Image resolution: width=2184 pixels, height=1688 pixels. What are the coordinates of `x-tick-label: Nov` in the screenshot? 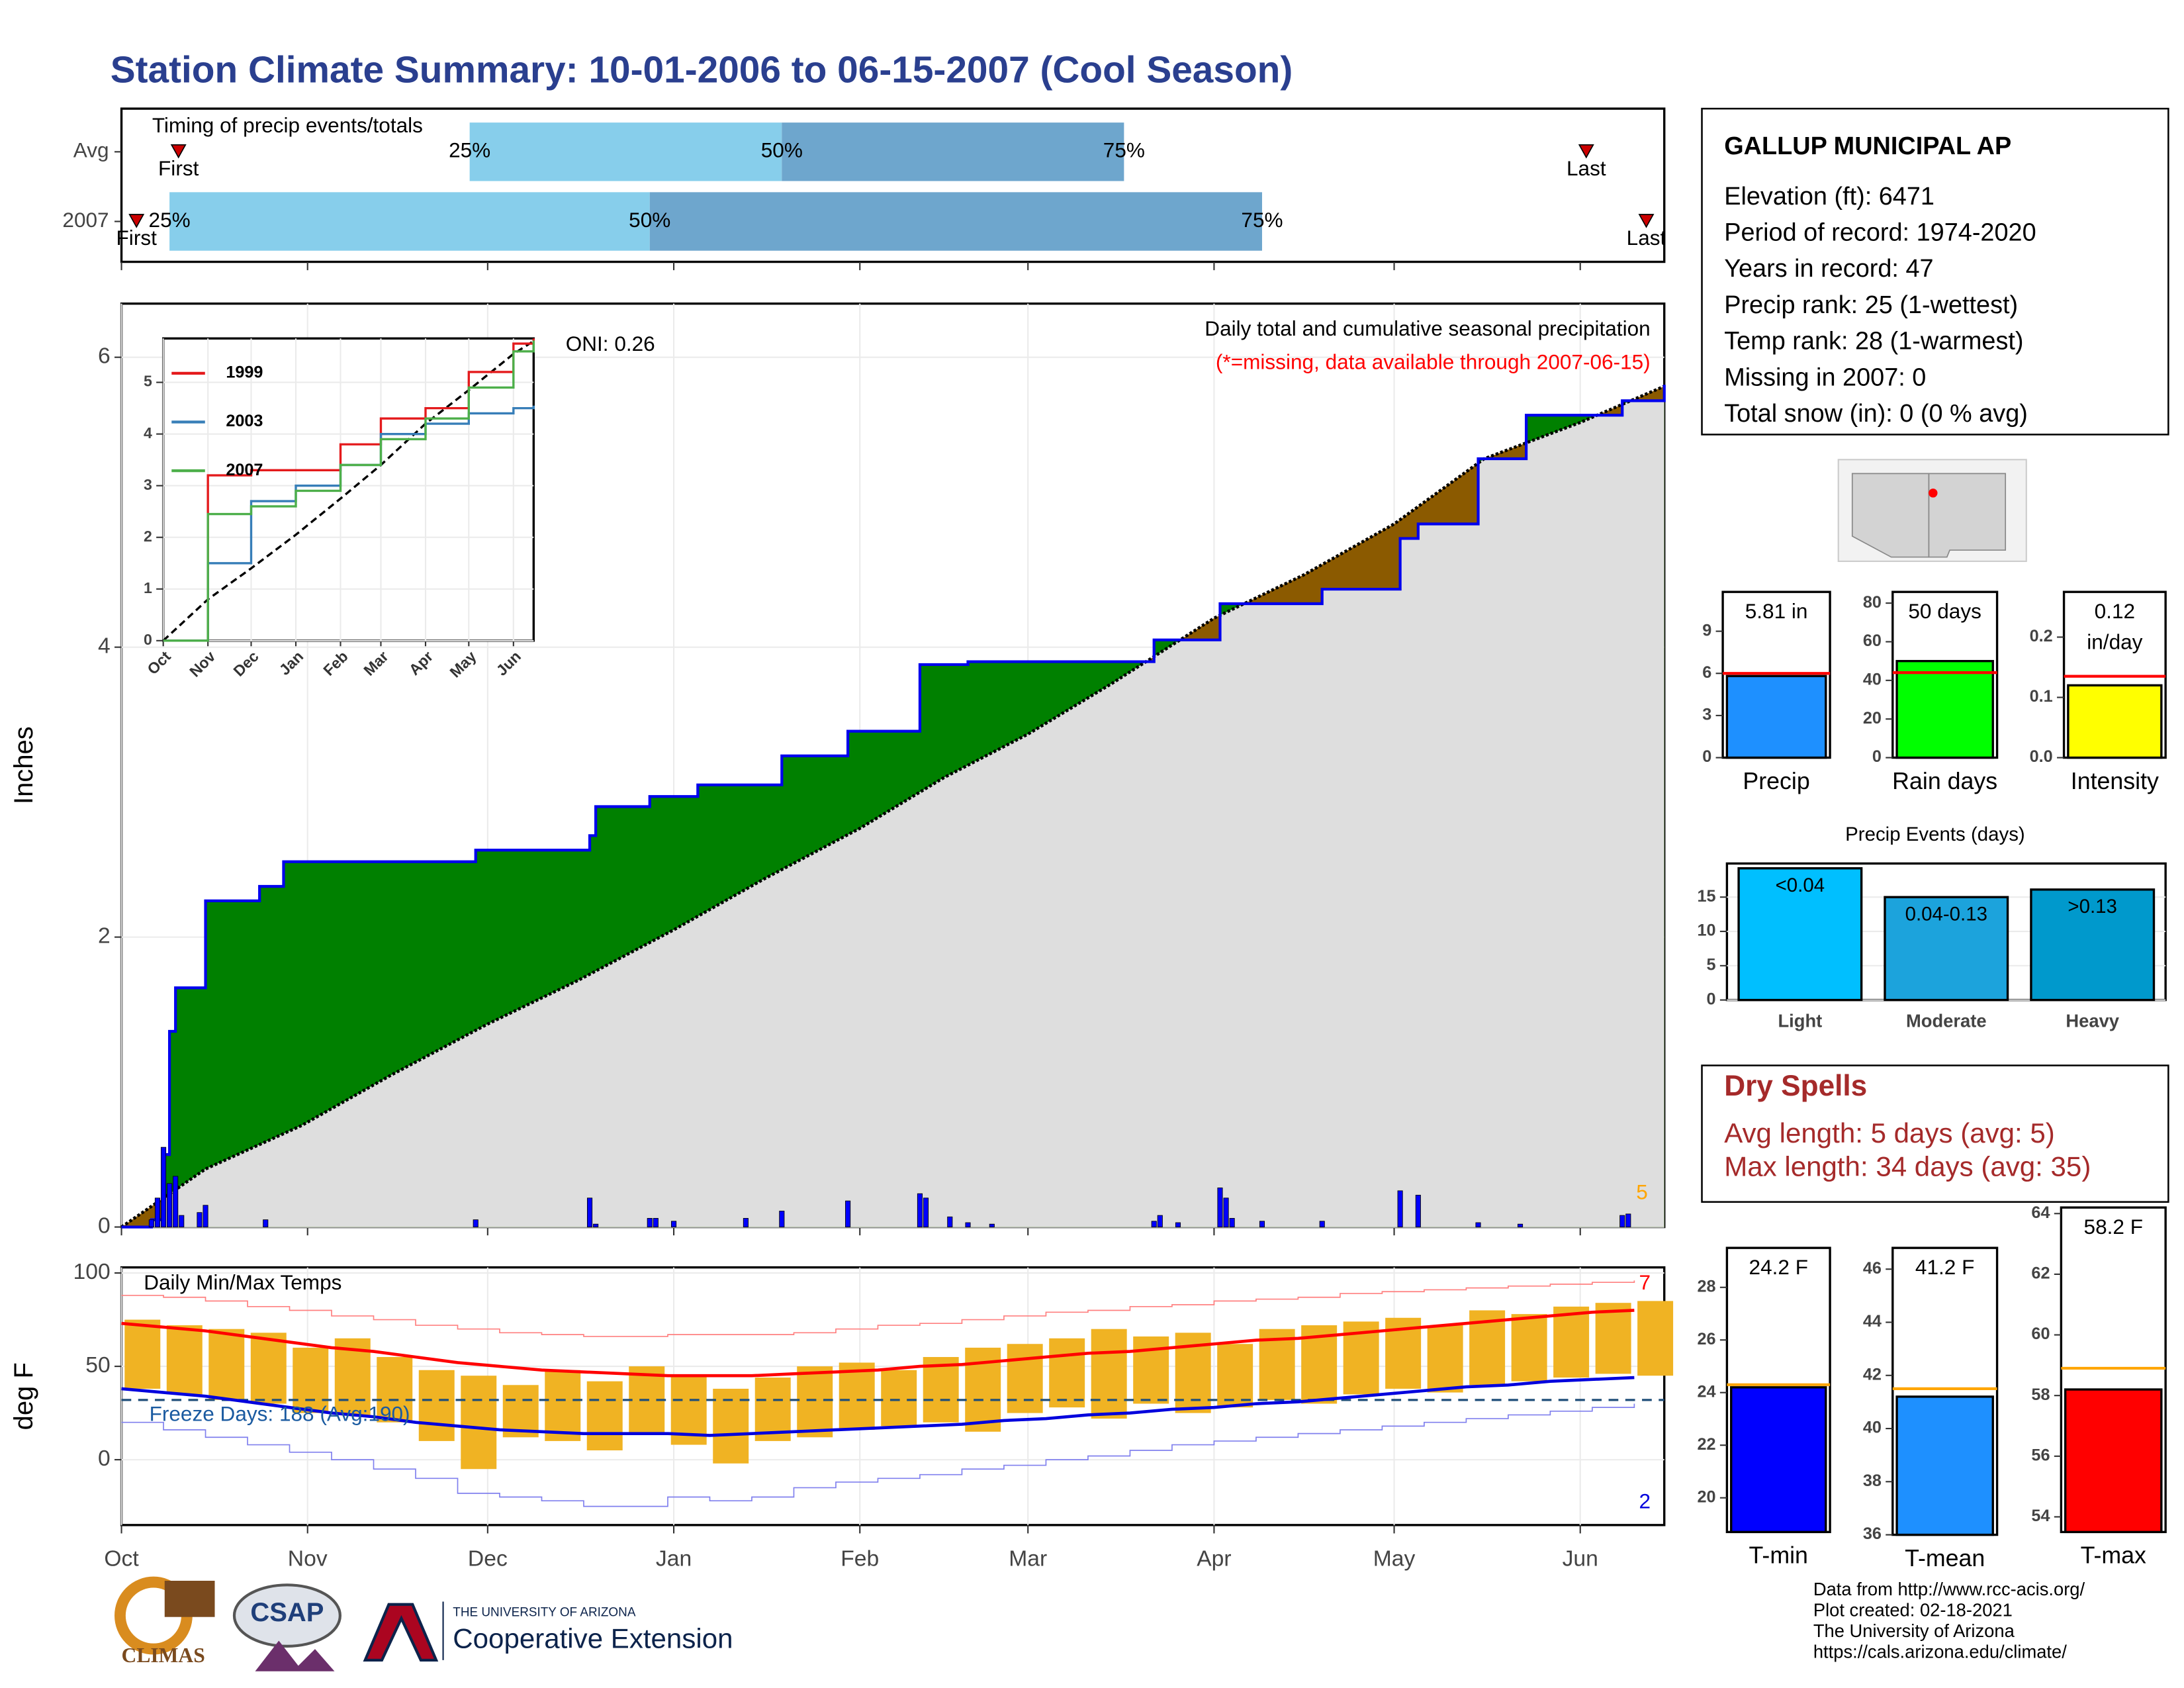 It's located at (308, 1558).